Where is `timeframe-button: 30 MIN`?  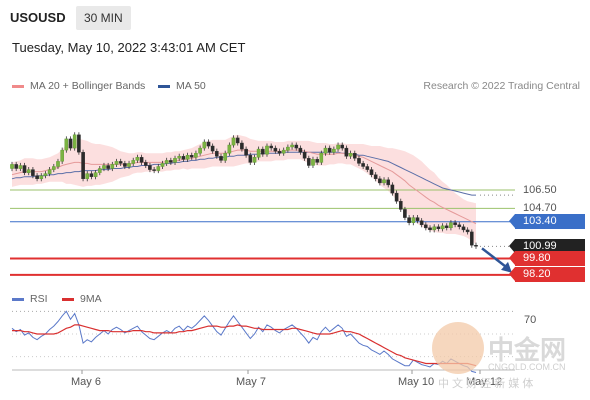
timeframe-button: 30 MIN is located at coordinates (103, 18).